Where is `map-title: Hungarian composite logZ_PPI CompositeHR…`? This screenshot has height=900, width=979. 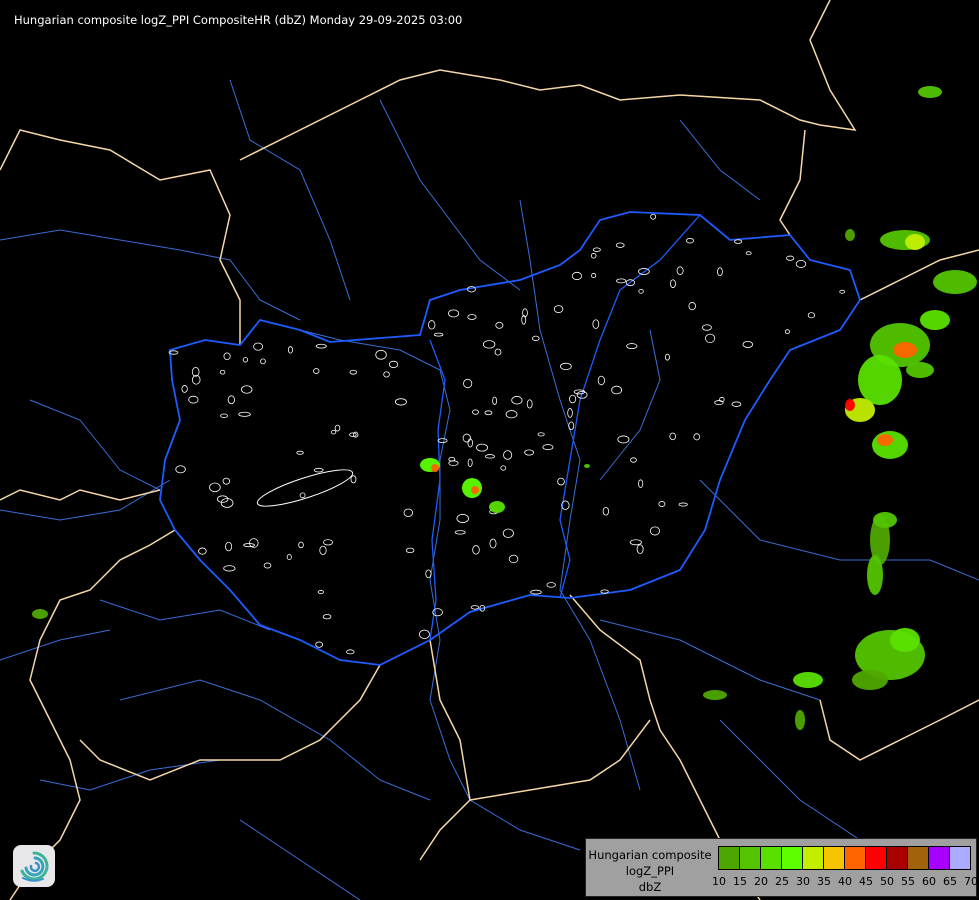 map-title: Hungarian composite logZ_PPI CompositeHR… is located at coordinates (238, 20).